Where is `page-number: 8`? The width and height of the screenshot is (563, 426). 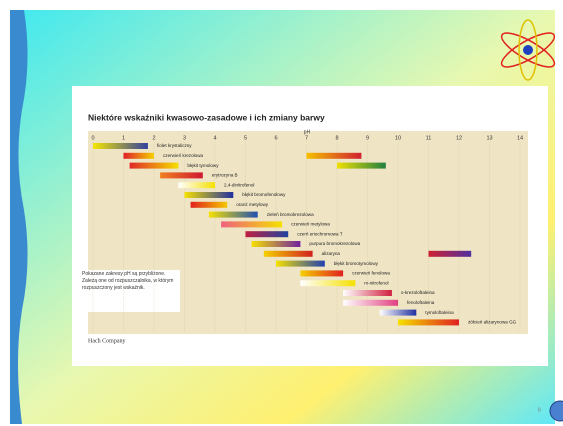
page-number: 8 is located at coordinates (539, 410).